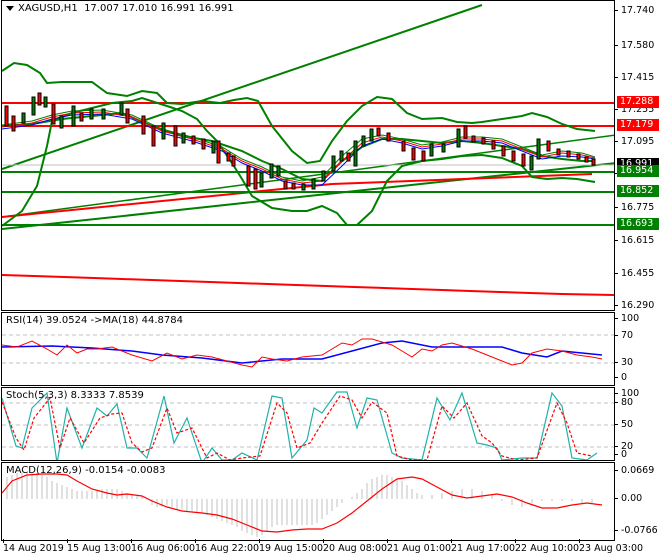 The image size is (660, 560). Describe the element at coordinates (623, 362) in the screenshot. I see `rsi-tick: 30` at that location.